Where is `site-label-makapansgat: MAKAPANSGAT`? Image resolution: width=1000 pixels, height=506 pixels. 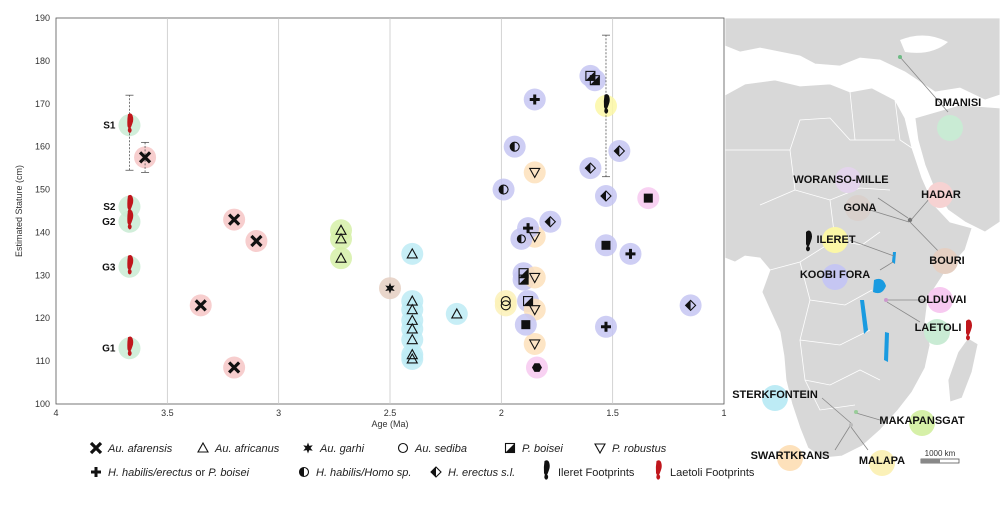 site-label-makapansgat: MAKAPANSGAT is located at coordinates (921, 421).